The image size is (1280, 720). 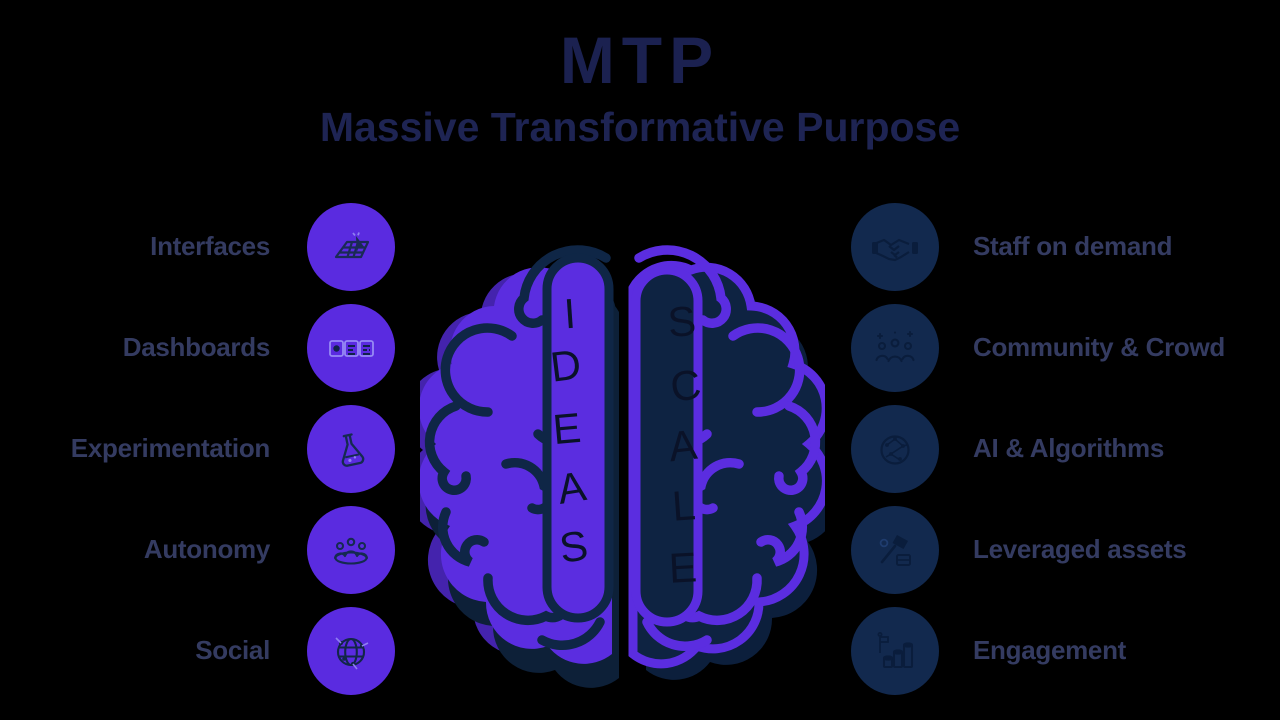 I want to click on engagement-icon, so click(x=895, y=649).